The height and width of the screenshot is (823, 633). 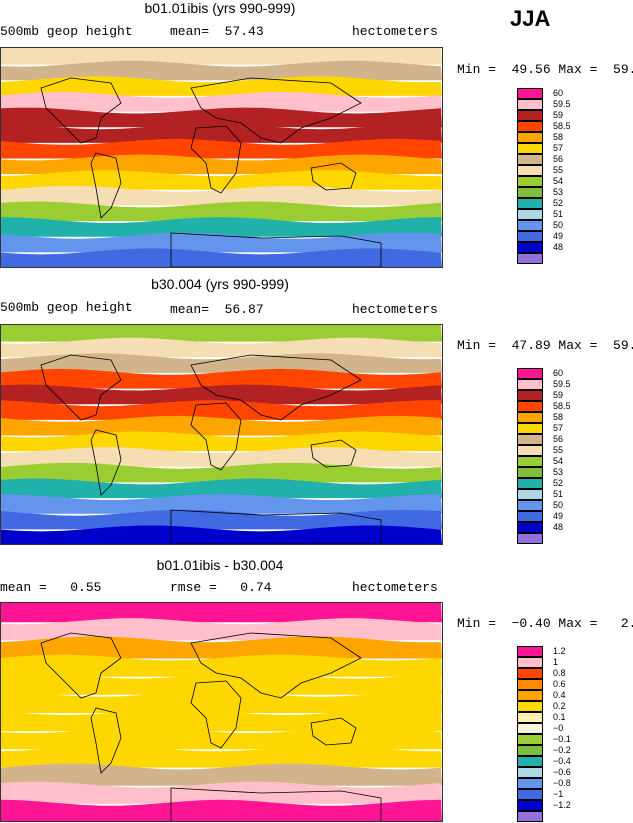 I want to click on legend-label: 0.2, so click(x=559, y=706).